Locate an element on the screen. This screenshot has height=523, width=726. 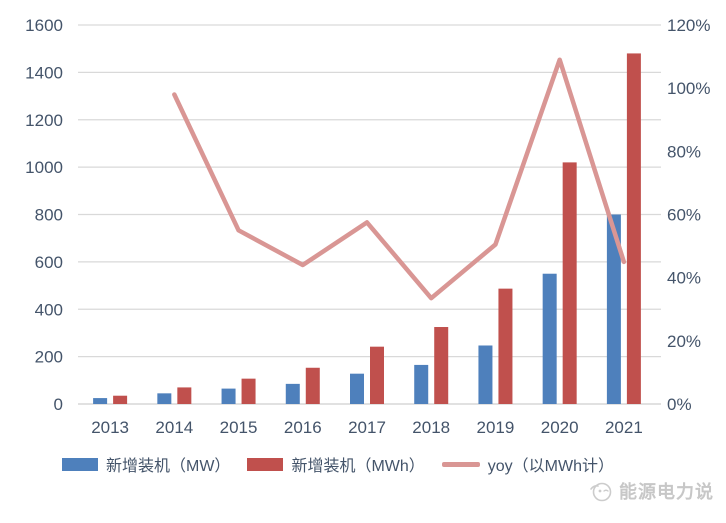
right-axis-tick: 20% is located at coordinates (684, 341).